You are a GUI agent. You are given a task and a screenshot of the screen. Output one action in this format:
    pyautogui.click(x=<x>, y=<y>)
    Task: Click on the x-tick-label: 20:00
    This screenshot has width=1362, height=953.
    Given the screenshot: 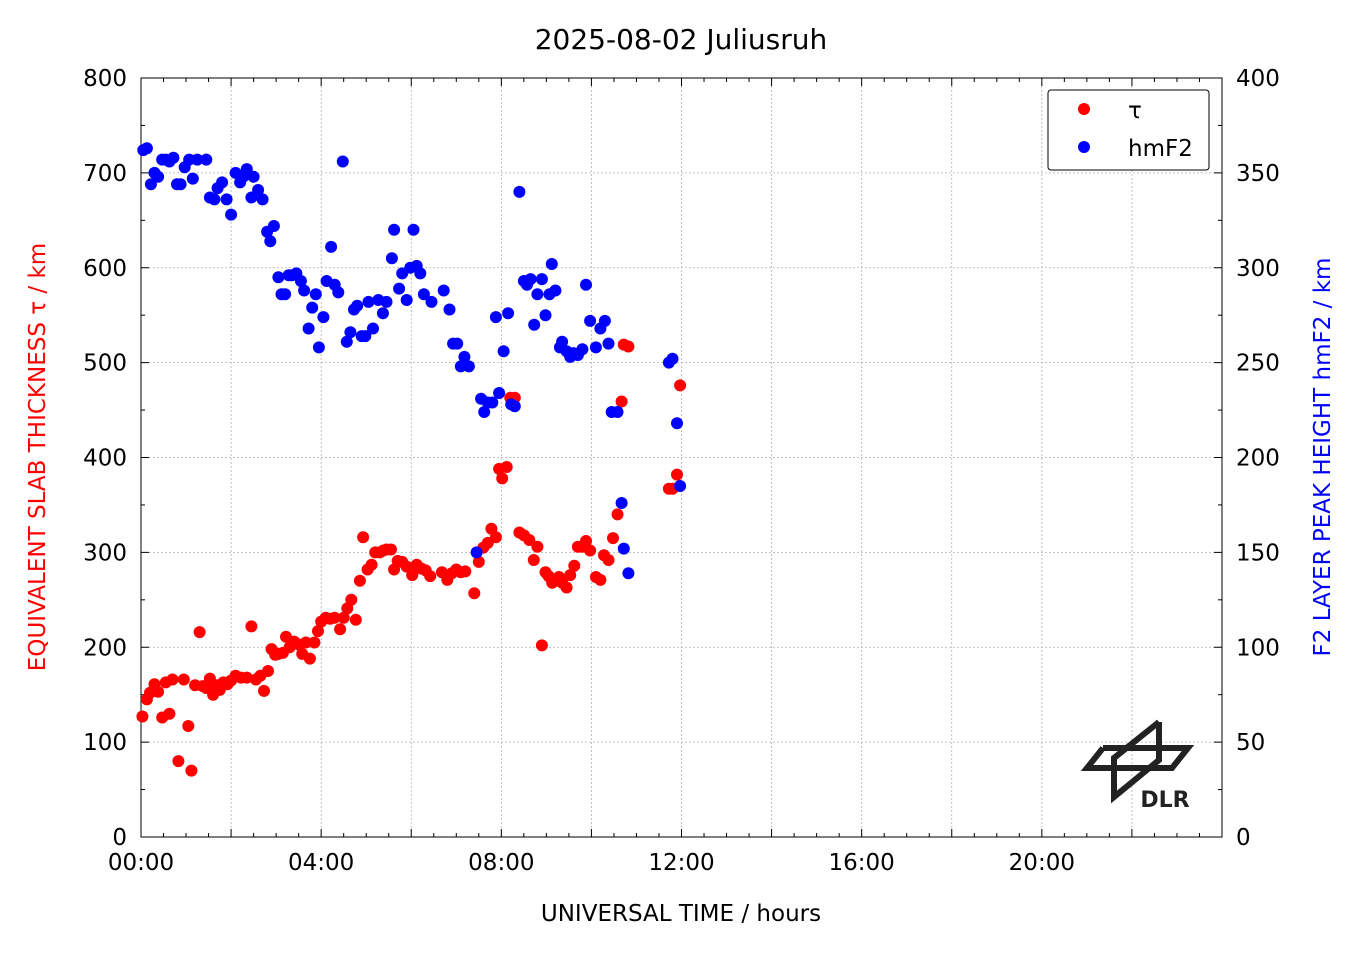 What is the action you would take?
    pyautogui.click(x=1042, y=863)
    